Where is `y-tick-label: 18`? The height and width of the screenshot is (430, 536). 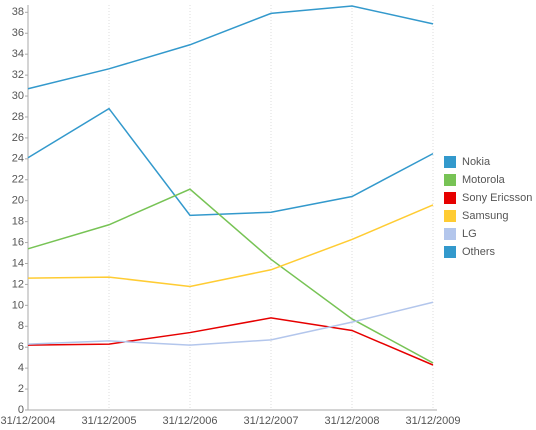
y-tick-label: 18 is located at coordinates (18, 222).